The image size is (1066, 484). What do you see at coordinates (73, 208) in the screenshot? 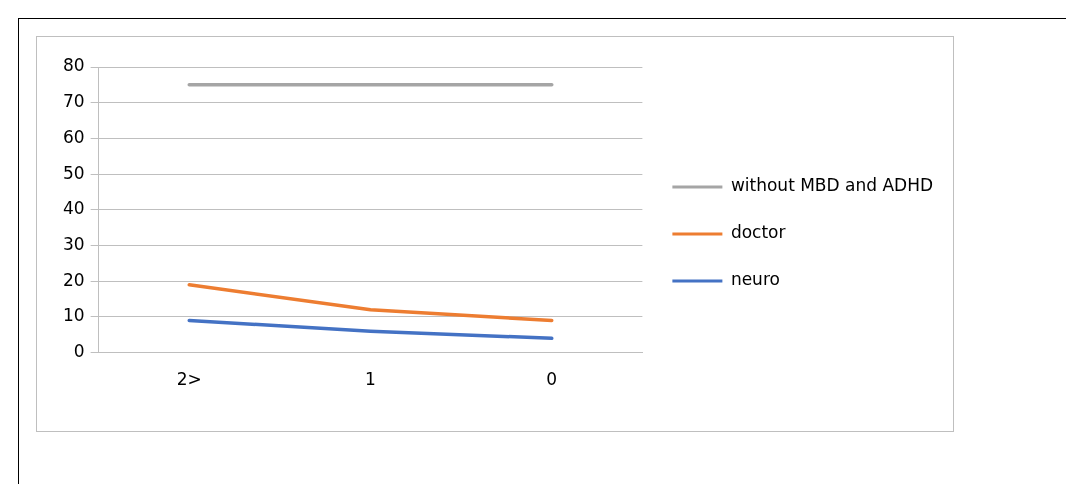
I see `y-tick-label: 40` at bounding box center [73, 208].